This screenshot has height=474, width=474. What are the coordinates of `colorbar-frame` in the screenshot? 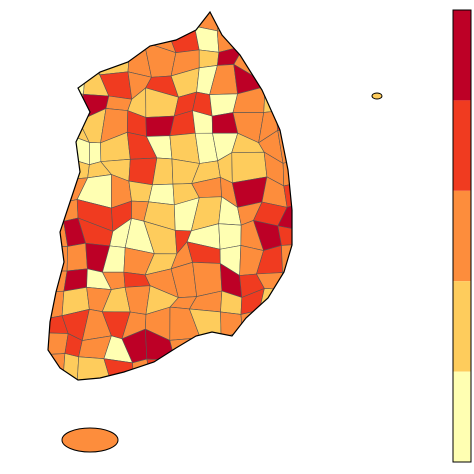 It's located at (462, 236).